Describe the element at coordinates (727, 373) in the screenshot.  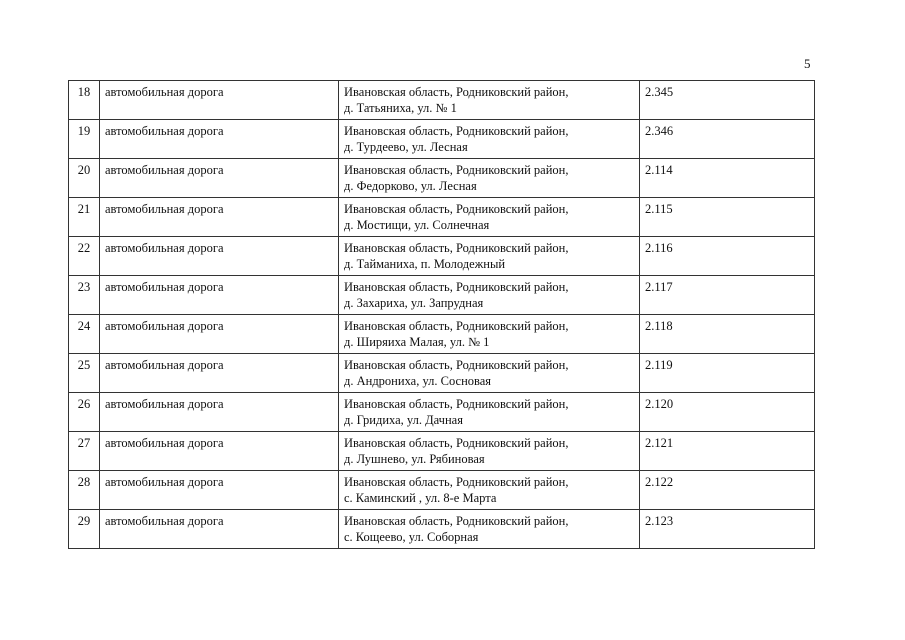
I see `registry-code: 2.119` at that location.